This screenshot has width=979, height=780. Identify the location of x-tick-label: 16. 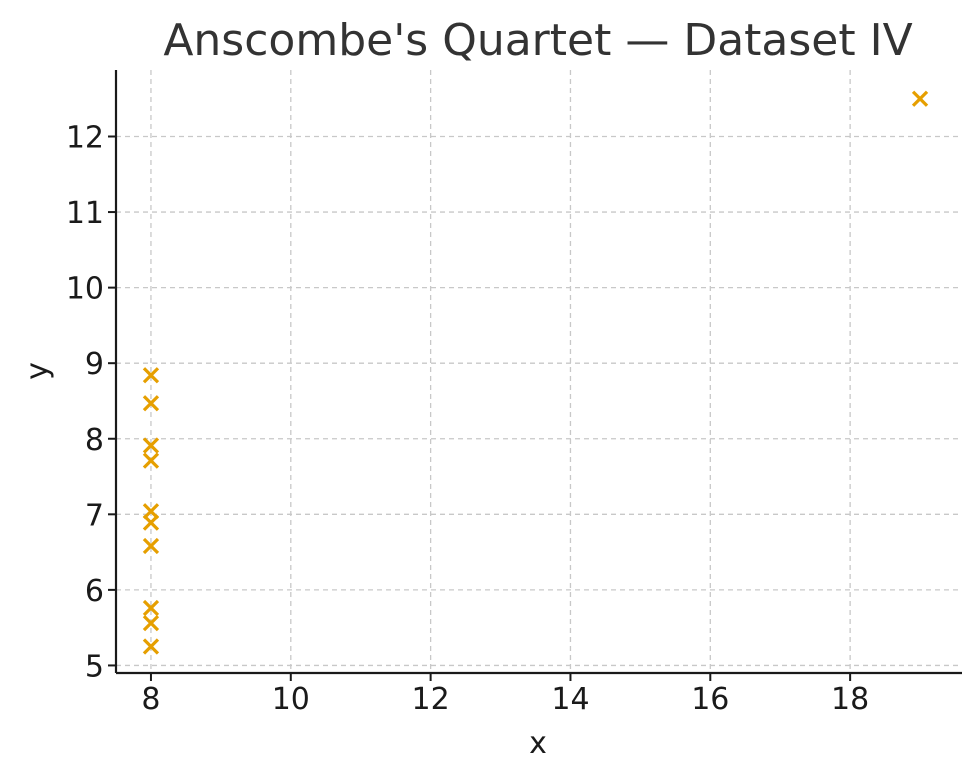
(710, 699).